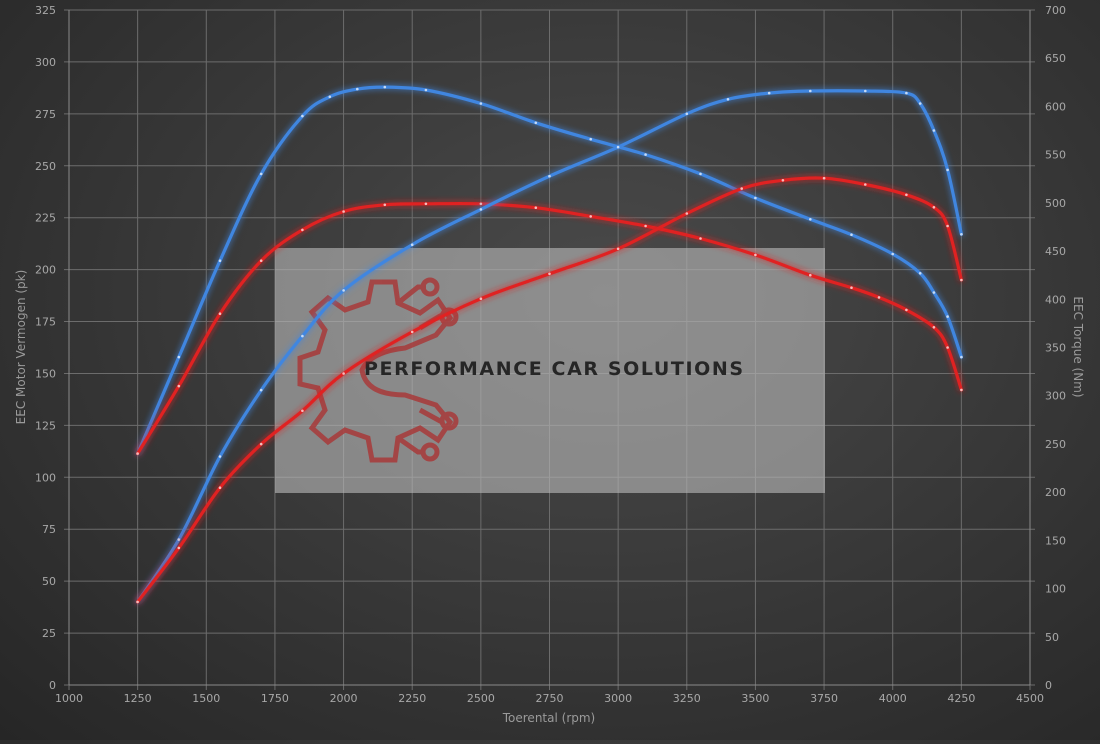 Image resolution: width=1100 pixels, height=744 pixels. What do you see at coordinates (1078, 346) in the screenshot?
I see `right-axis-title: EEC Torque (Nm)` at bounding box center [1078, 346].